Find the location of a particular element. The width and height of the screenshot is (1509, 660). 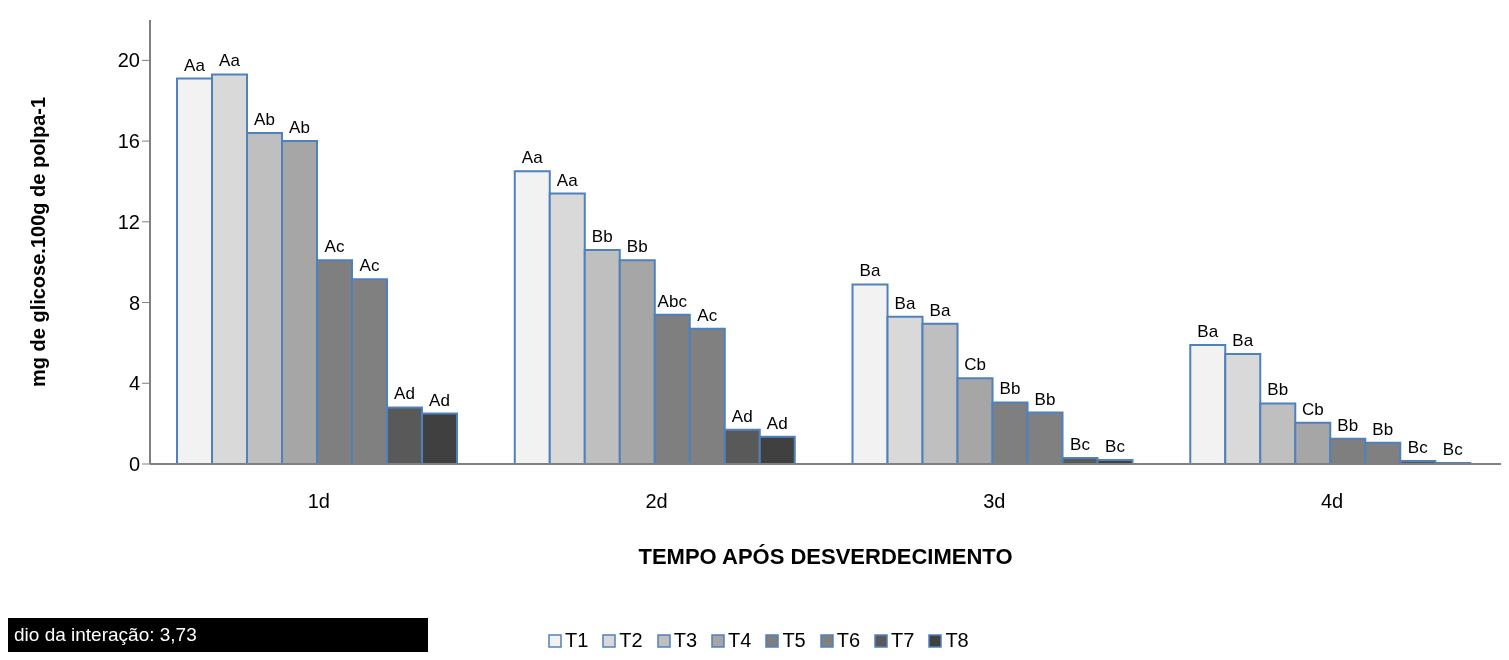

data-label: Abc is located at coordinates (672, 301).